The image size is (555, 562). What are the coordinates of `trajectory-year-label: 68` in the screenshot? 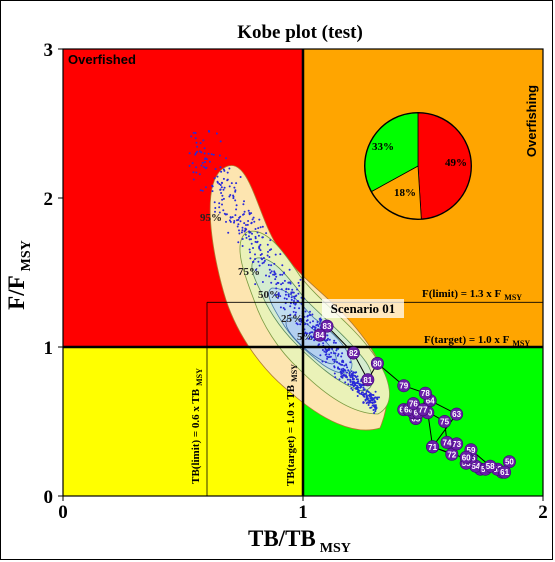 It's located at (408, 410).